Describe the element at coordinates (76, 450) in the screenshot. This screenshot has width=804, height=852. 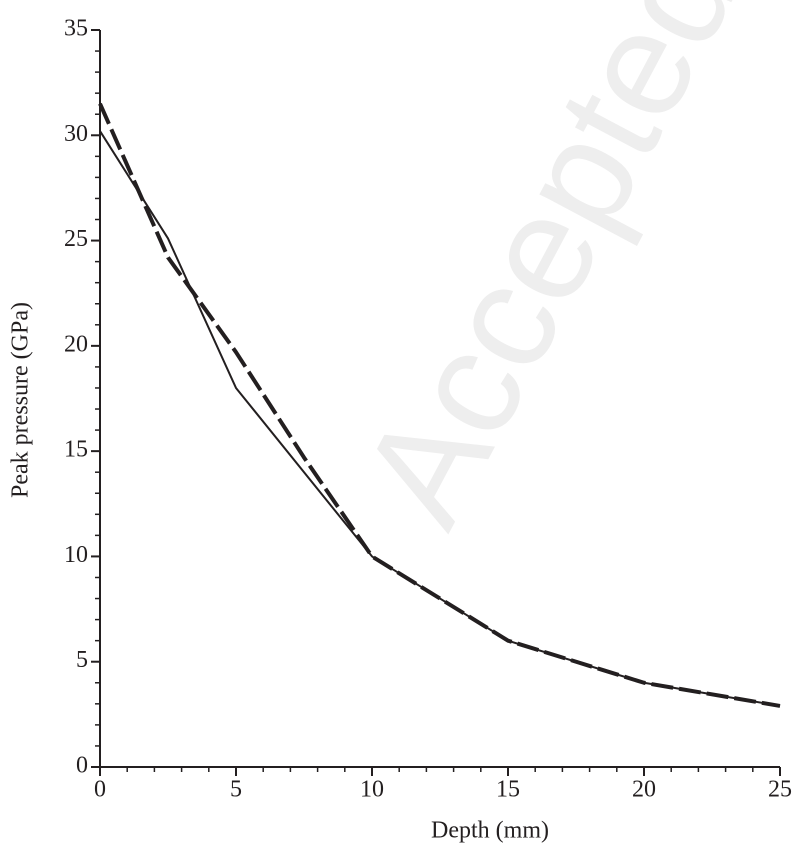
I see `y-tick-label: 15` at that location.